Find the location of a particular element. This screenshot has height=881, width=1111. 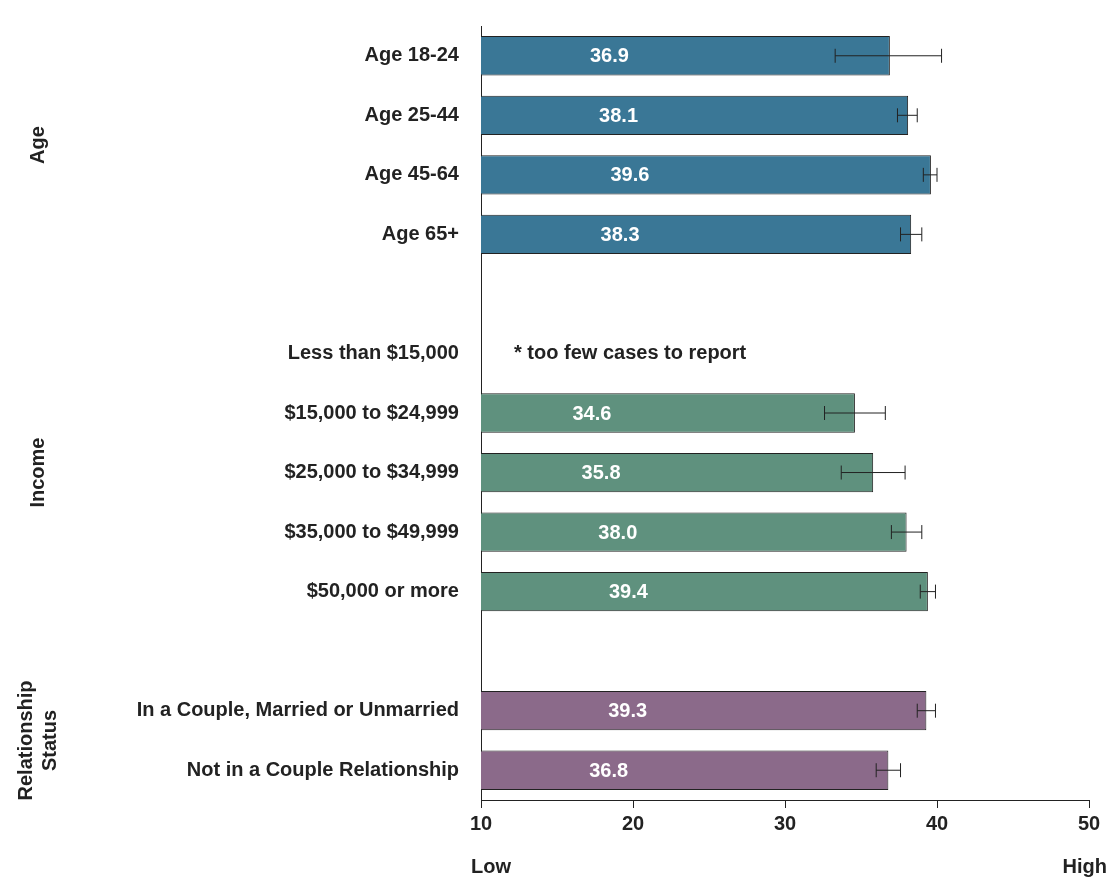

text: Income is located at coordinates (36, 472).